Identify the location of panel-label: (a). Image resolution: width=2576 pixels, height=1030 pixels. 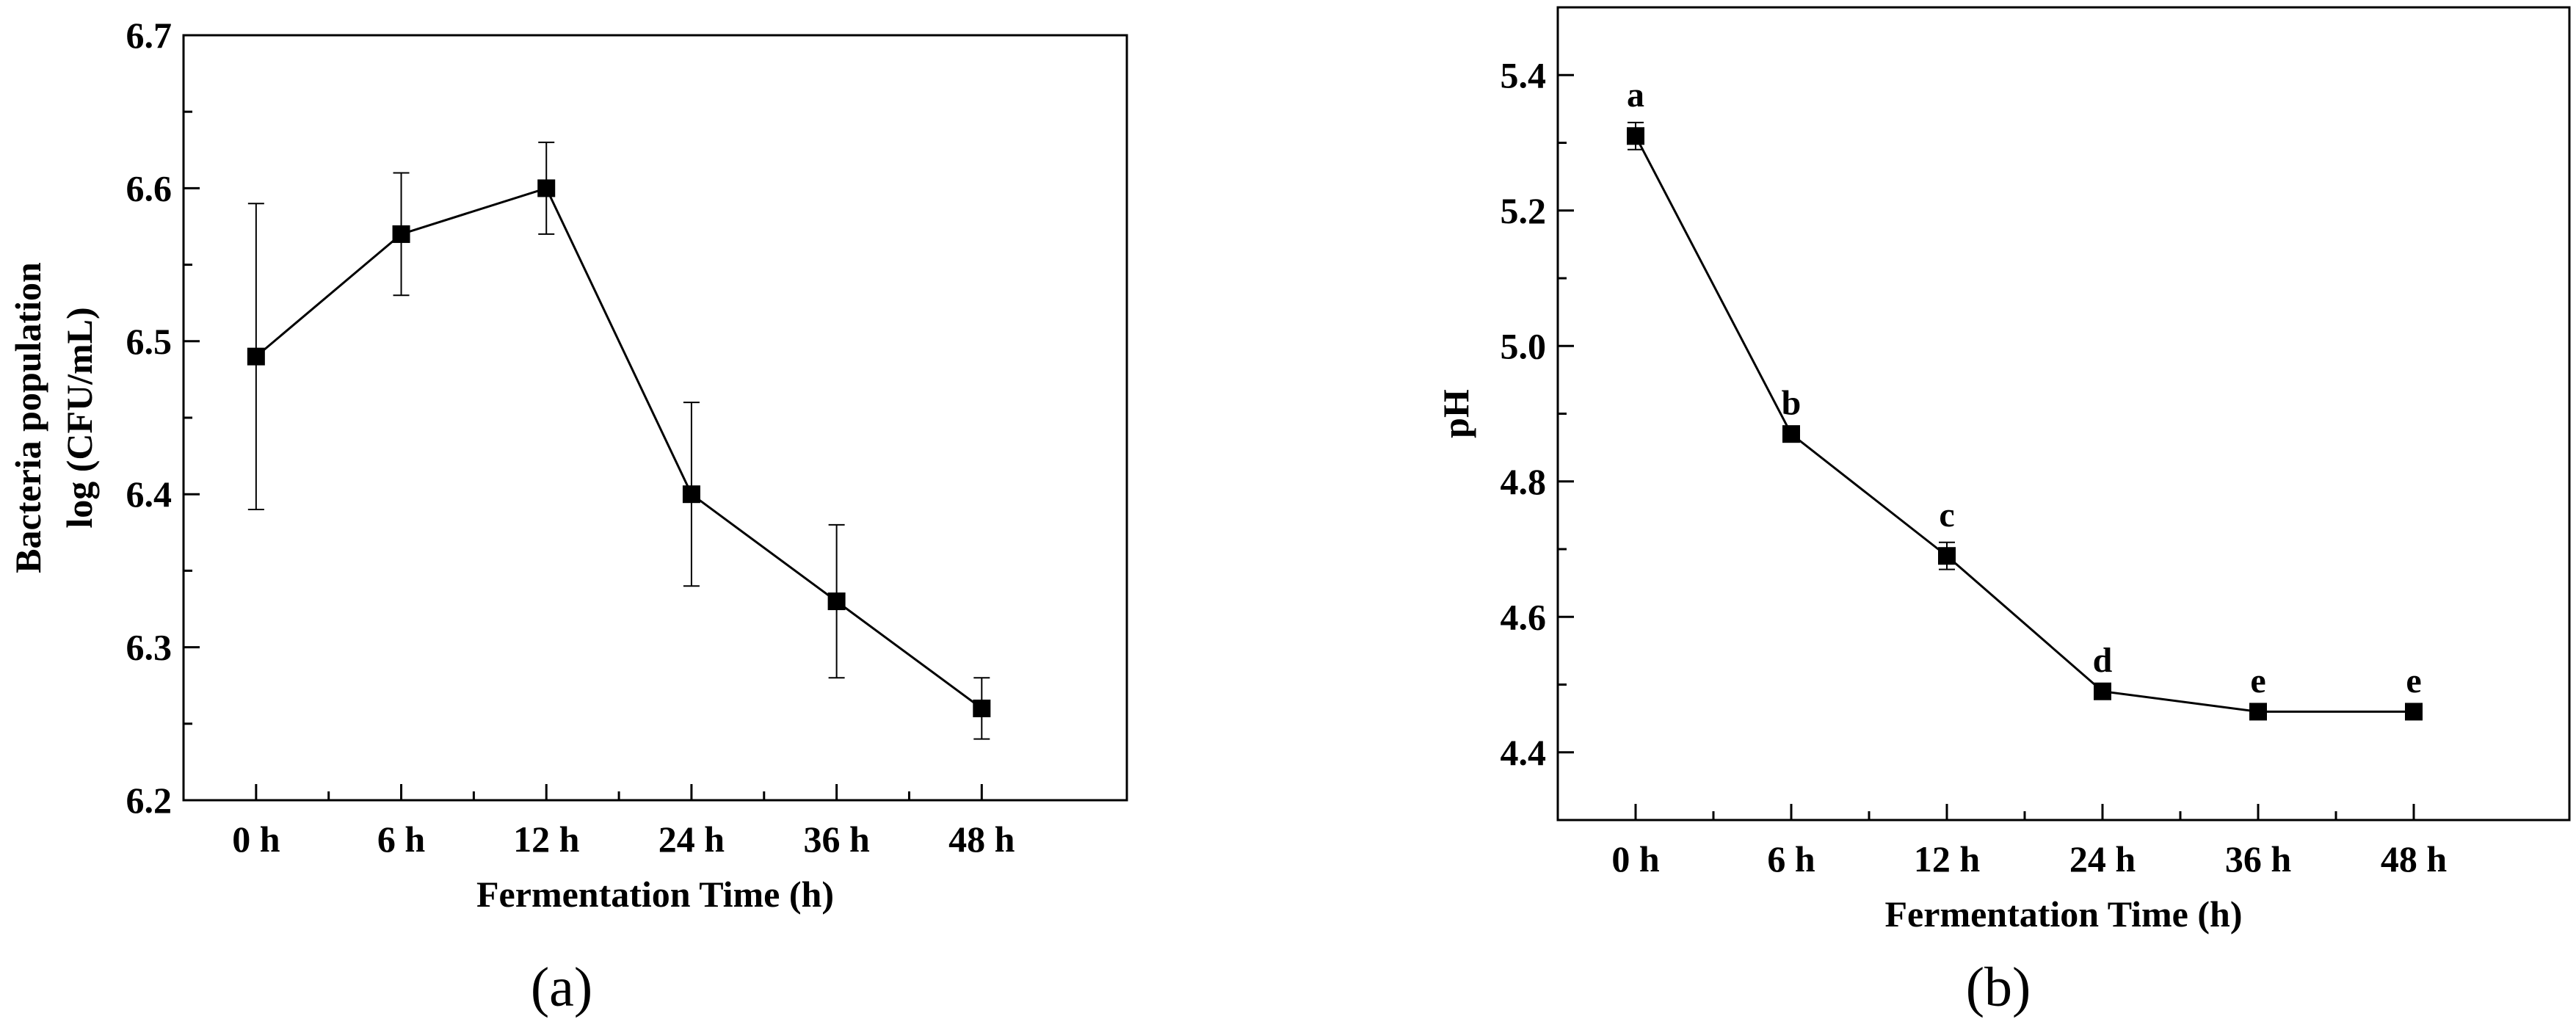
(562, 987).